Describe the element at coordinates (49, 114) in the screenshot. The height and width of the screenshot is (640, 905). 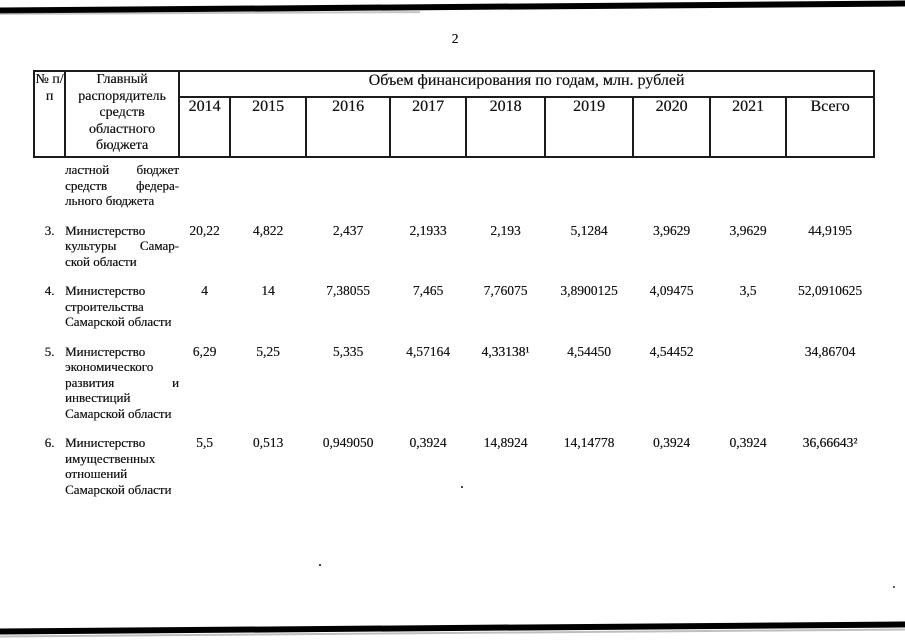
I see `col-header-num: № п/п` at that location.